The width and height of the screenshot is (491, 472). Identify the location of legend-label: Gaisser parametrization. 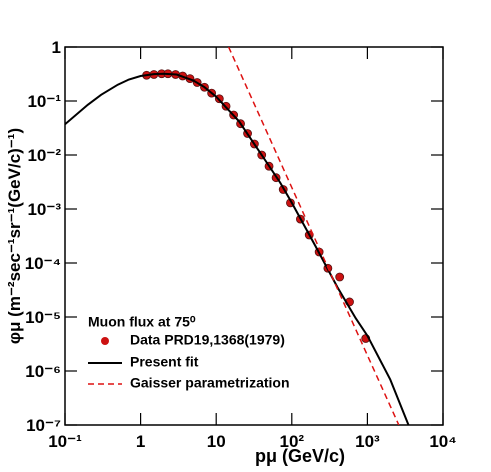
(210, 383).